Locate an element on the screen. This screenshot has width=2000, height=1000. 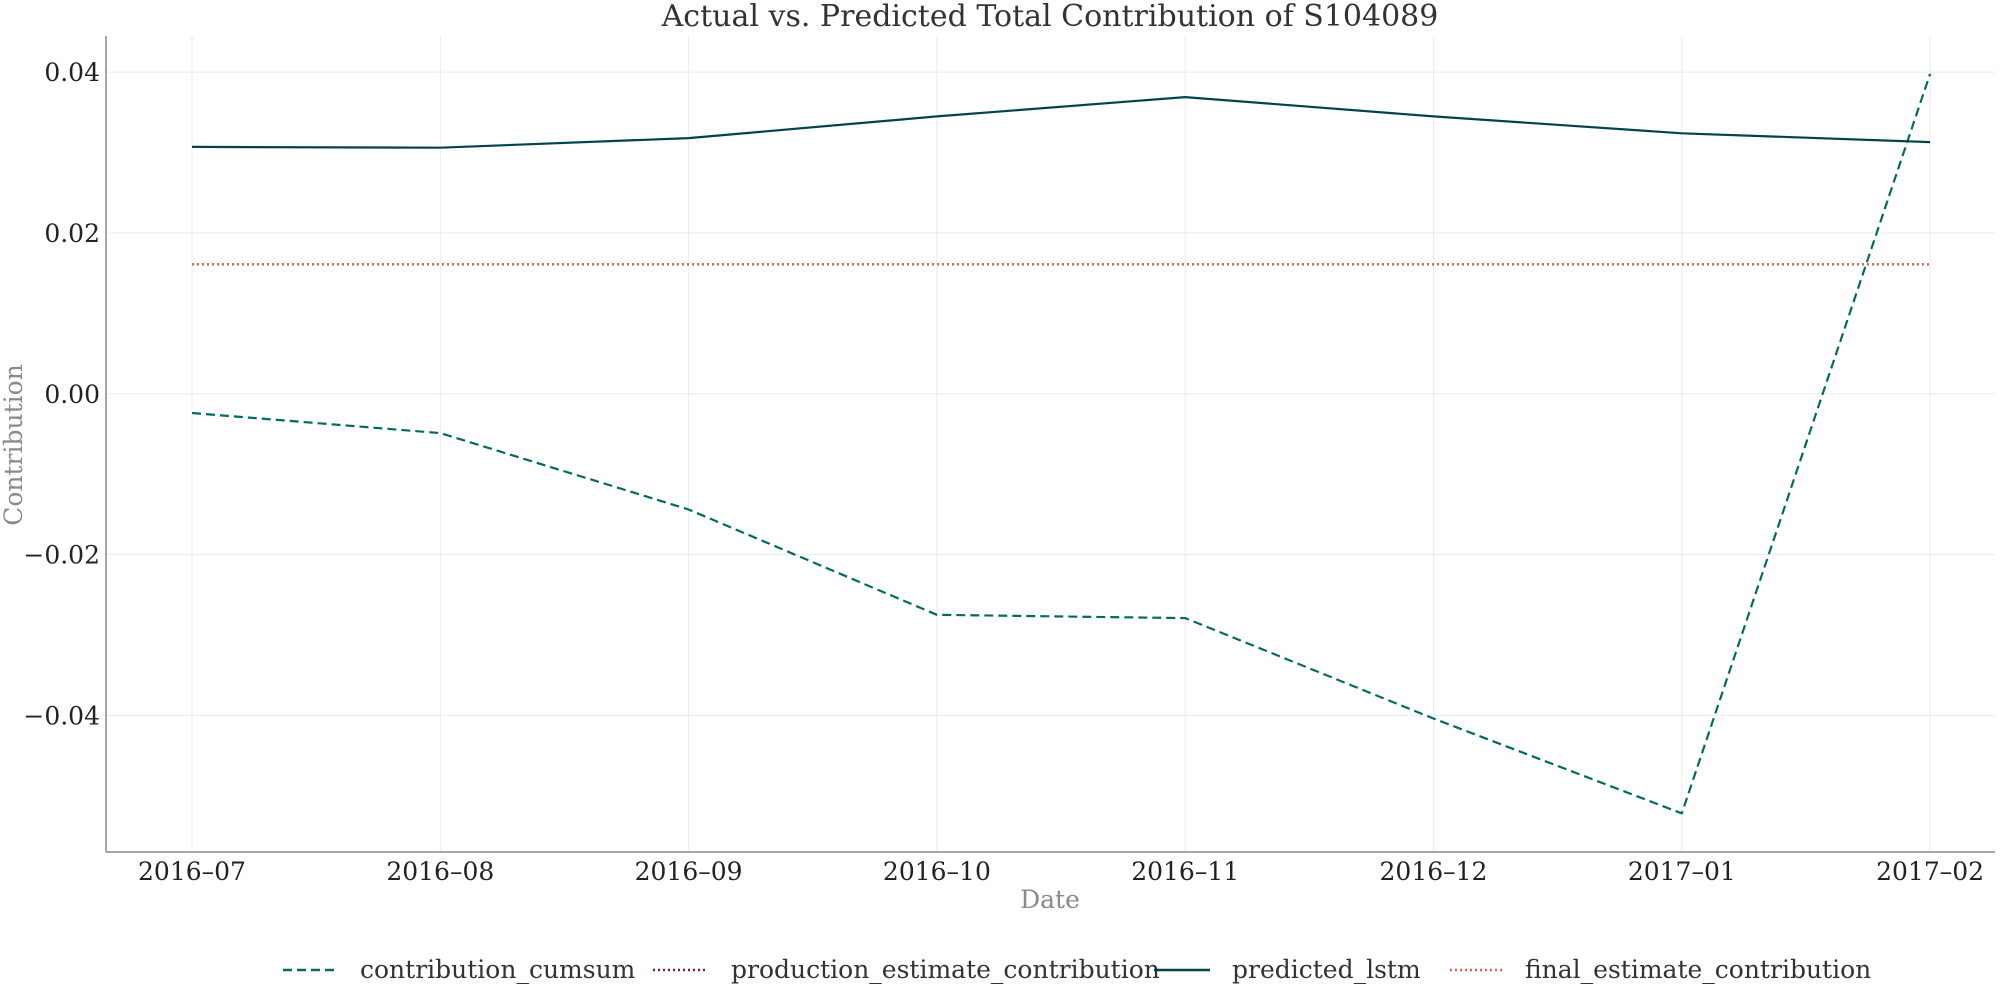
y-axis-label: Contribution is located at coordinates (14, 445).